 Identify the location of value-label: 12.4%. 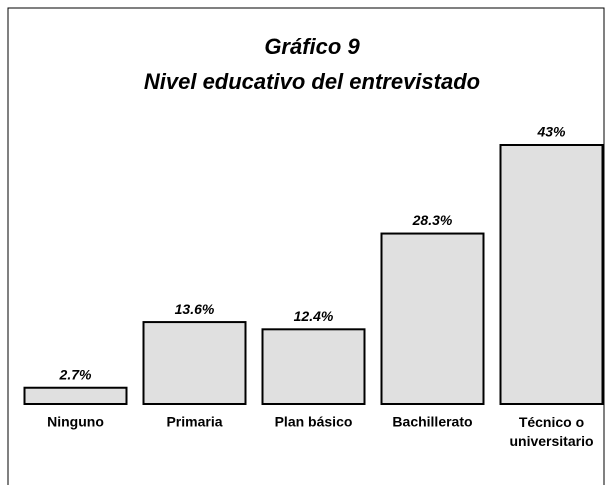
(314, 316).